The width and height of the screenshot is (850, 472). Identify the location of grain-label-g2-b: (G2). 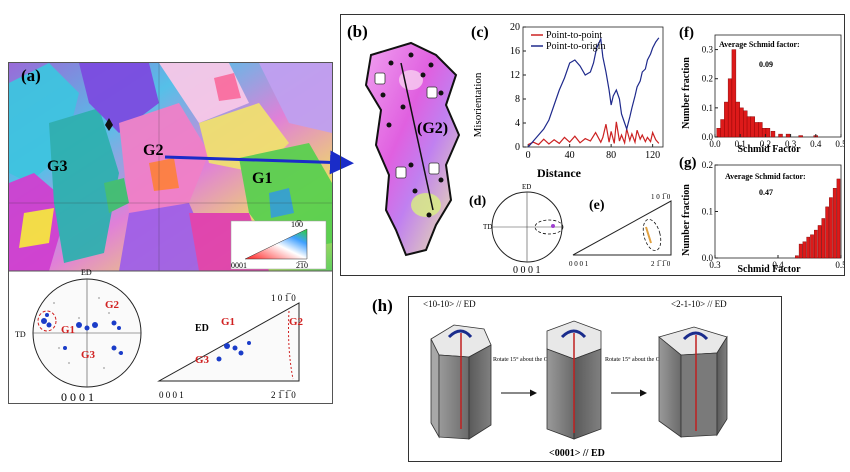
(432, 128).